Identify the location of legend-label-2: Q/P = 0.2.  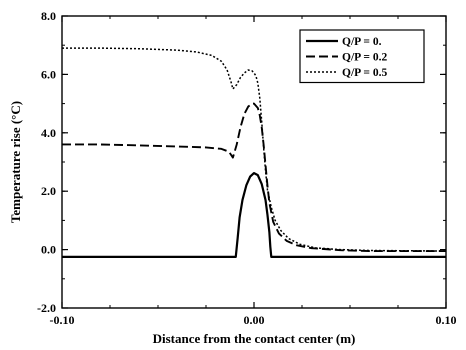
(364, 58).